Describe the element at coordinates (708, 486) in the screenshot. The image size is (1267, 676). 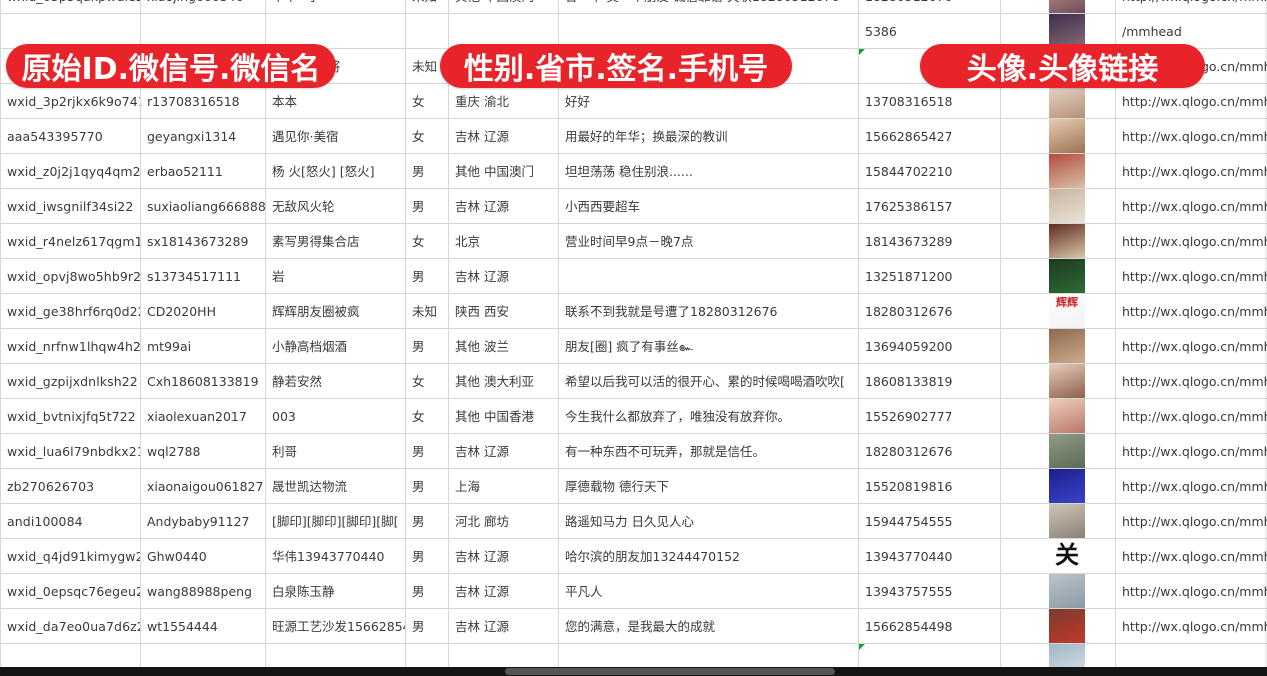
I see `cell-sign: 厚德载物 德行天下` at that location.